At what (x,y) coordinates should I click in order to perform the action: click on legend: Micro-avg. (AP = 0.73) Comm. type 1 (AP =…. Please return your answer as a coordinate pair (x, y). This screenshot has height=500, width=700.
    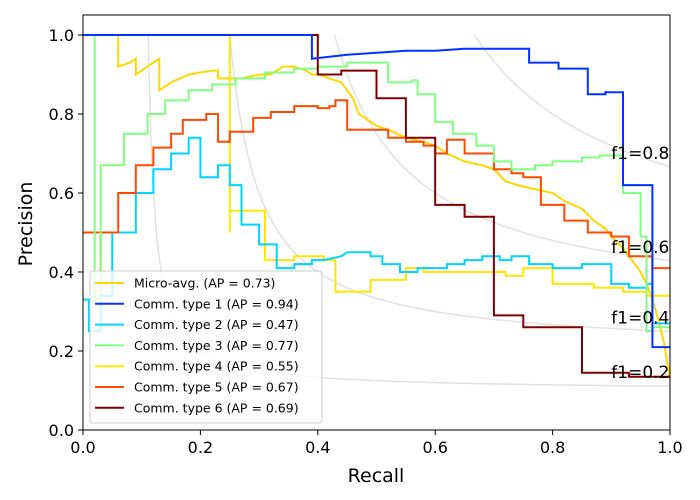
    Looking at the image, I should click on (206, 347).